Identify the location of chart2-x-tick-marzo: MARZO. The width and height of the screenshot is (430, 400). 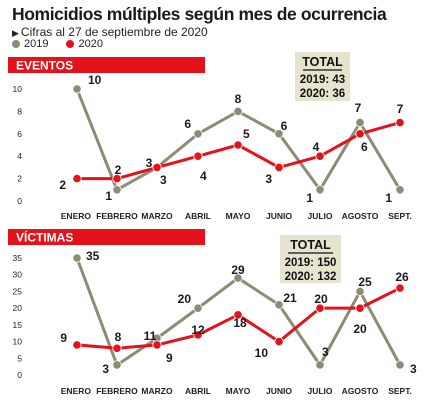
(157, 391).